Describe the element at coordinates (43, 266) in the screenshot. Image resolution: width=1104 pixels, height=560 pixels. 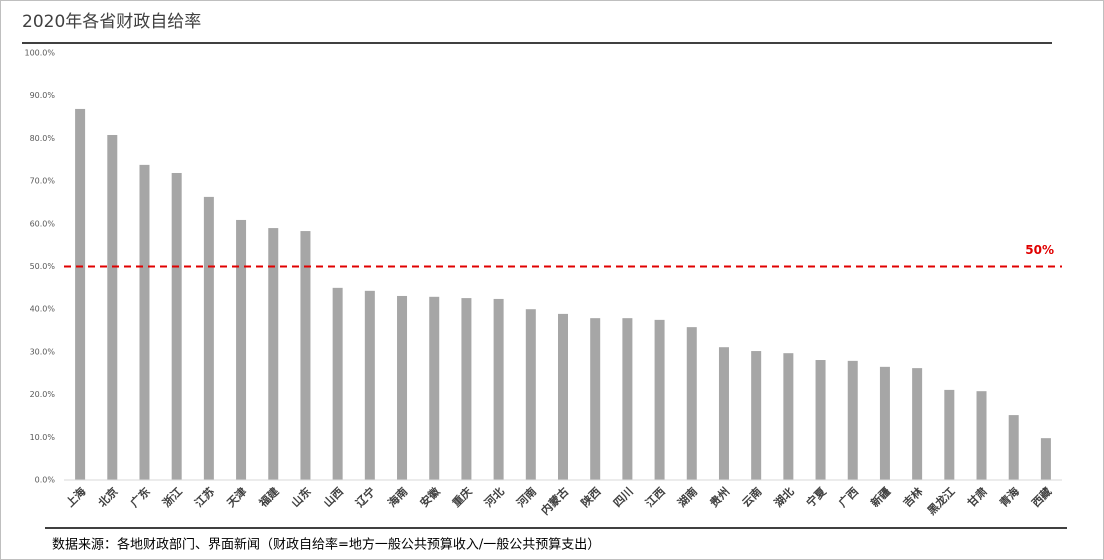
I see `y-tick-label: 50.0%` at that location.